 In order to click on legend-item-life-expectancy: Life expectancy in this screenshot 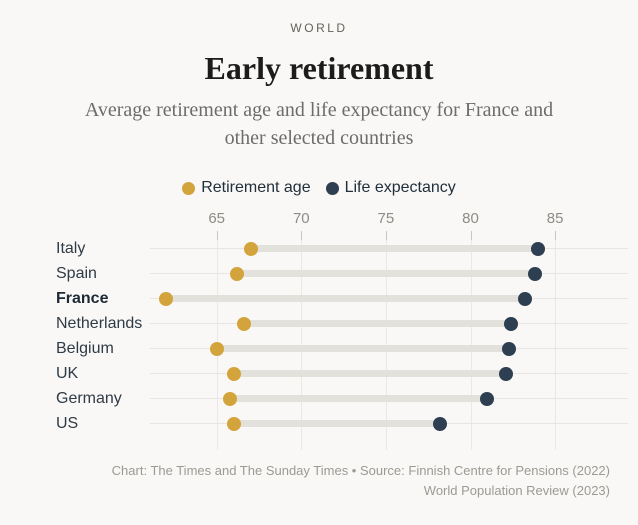, I will do `click(390, 188)`.